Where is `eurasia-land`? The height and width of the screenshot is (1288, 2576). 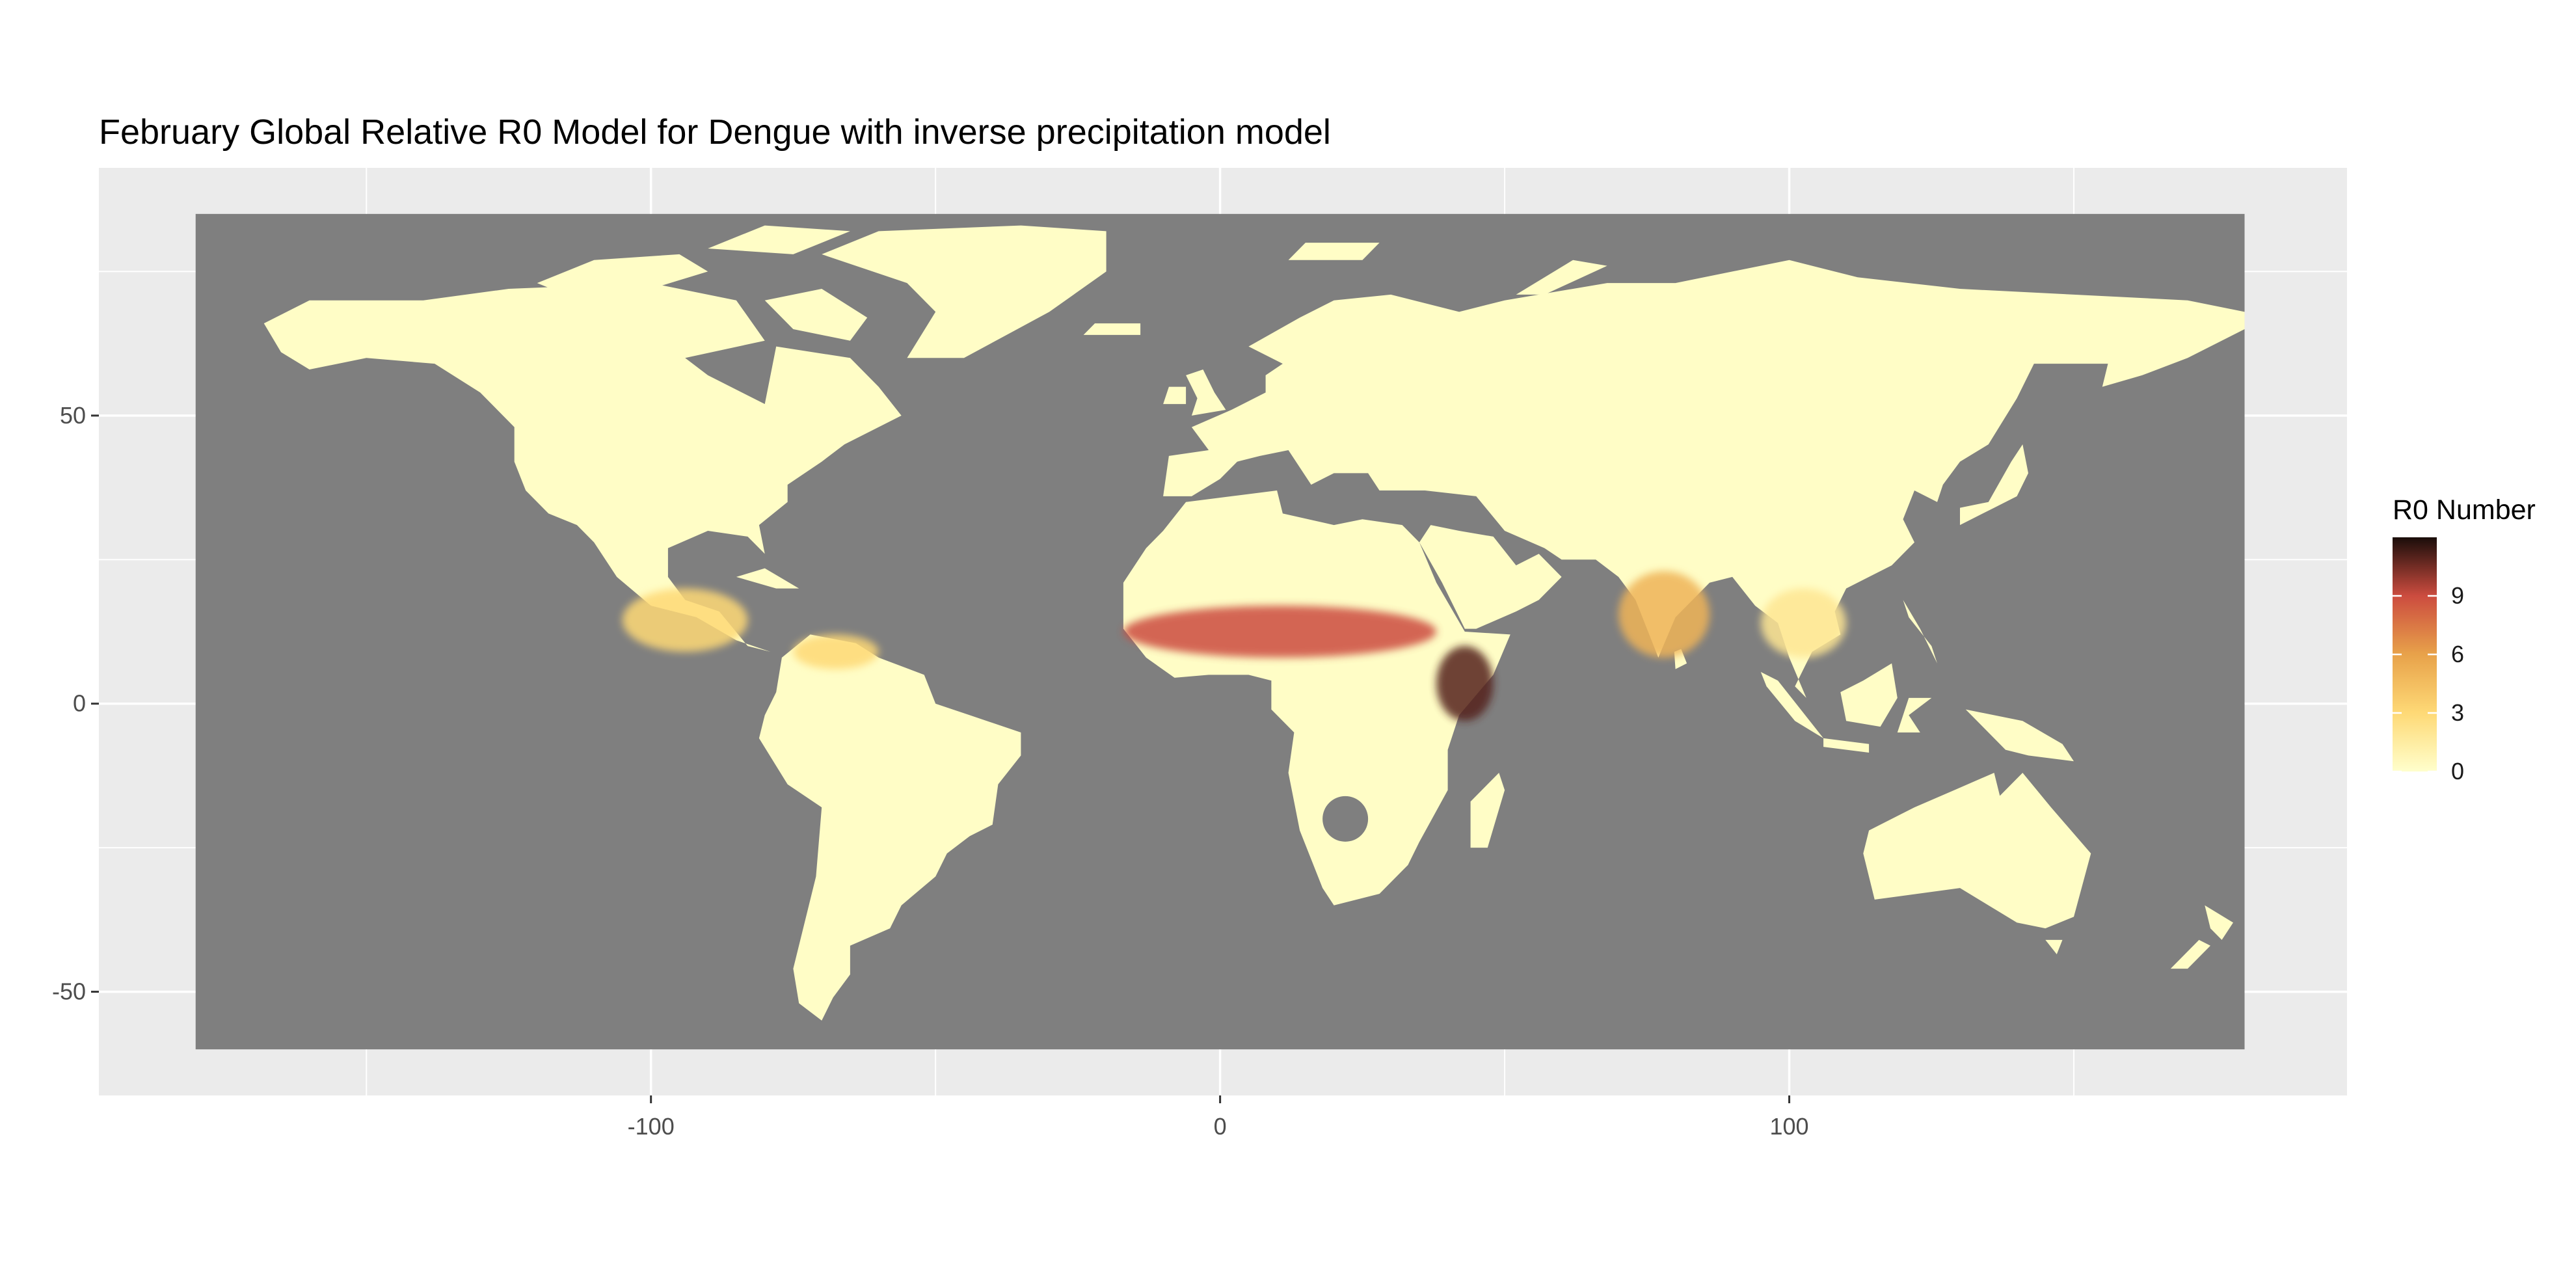
eurasia-land is located at coordinates (1704, 479).